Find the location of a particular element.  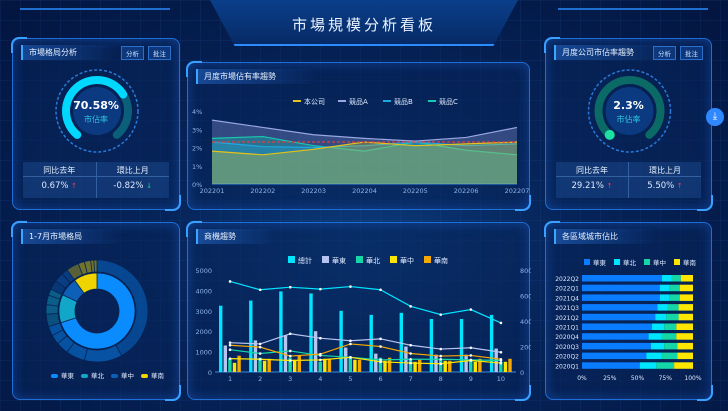

y-tick-label: 0 is located at coordinates (210, 373).